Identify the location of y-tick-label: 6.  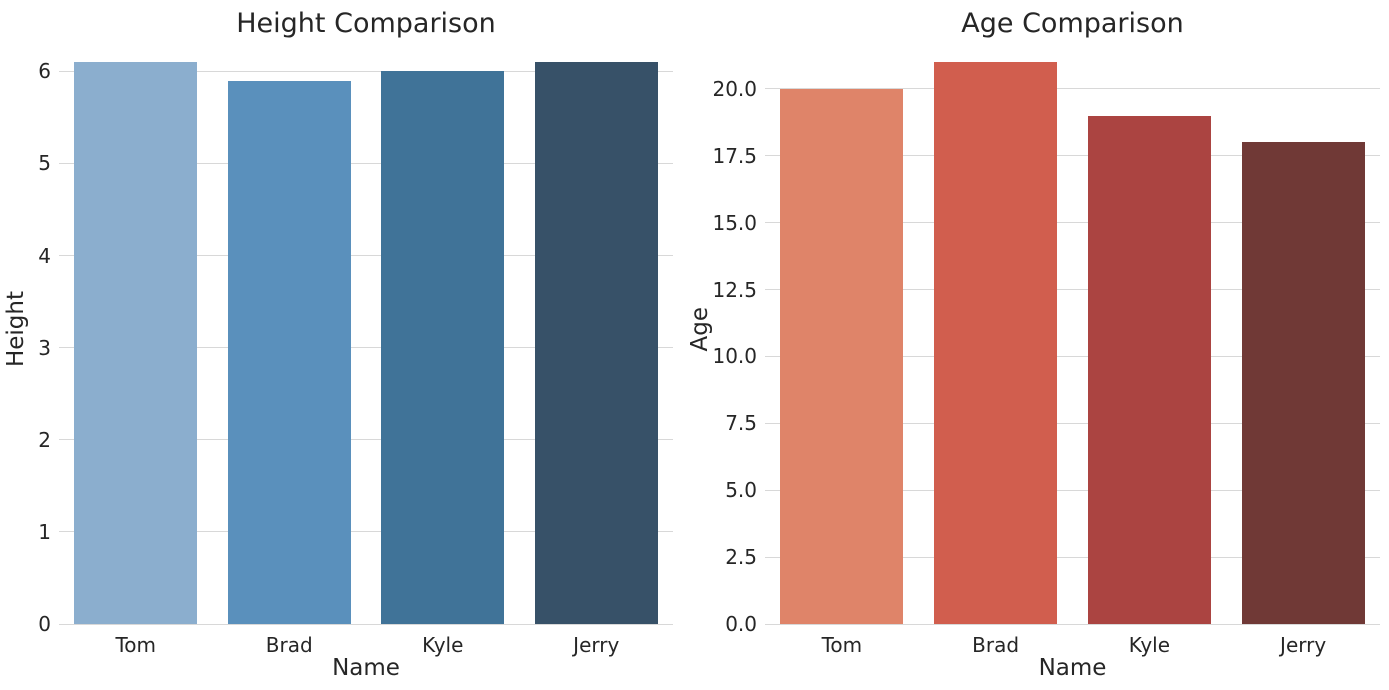
(44, 71).